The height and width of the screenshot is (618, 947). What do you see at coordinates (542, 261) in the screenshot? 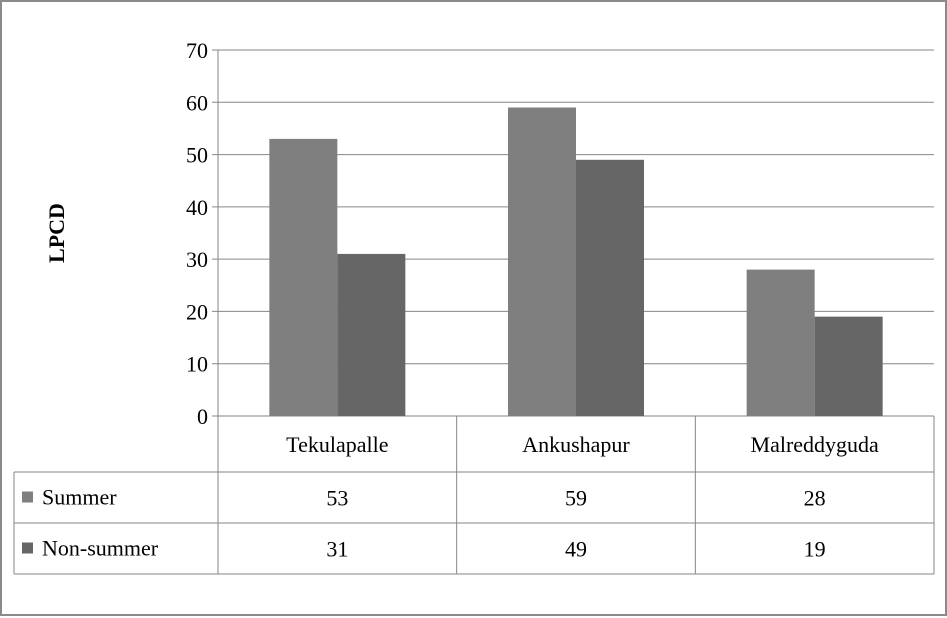
I see `bar-summer-ankushapur` at bounding box center [542, 261].